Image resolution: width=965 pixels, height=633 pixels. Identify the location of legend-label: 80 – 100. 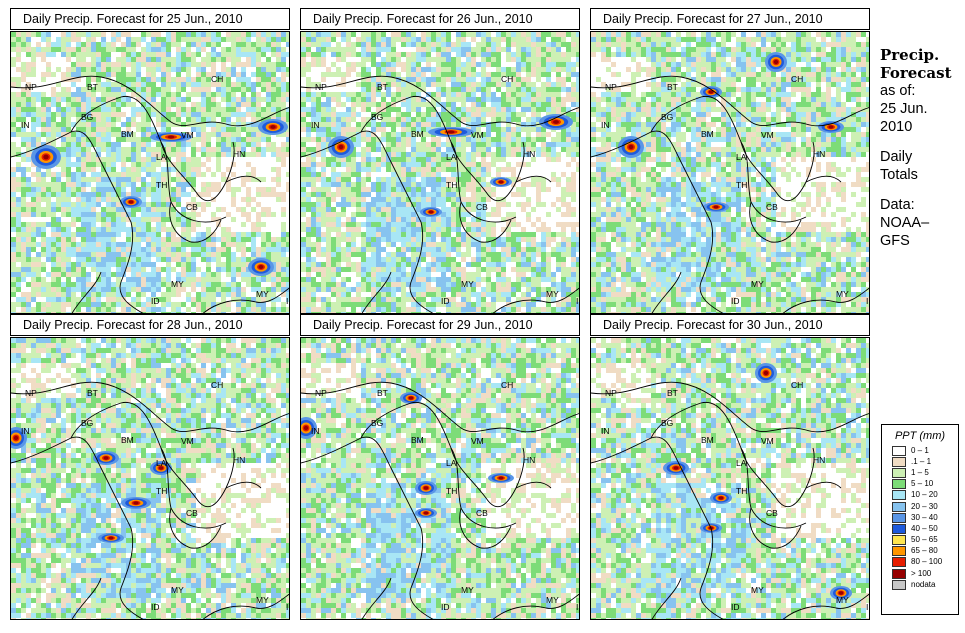
(927, 562).